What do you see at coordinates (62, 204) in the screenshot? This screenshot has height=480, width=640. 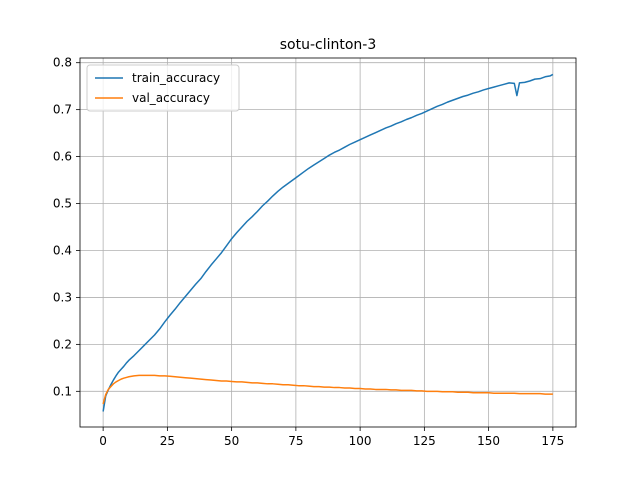 I see `y-tick-label: 0.5` at bounding box center [62, 204].